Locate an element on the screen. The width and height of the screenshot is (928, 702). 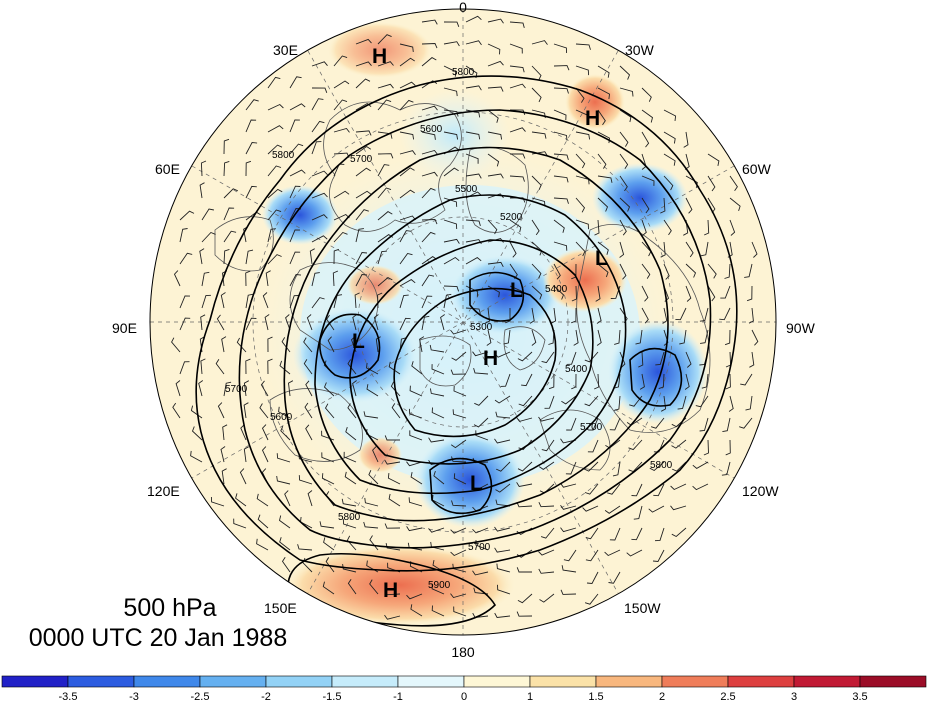
colorbar: -3.5 -3 -2.5 -2 -1.5 -1 0 1 1.5 2 2.5 3 3.5 is located at coordinates (464, 688).